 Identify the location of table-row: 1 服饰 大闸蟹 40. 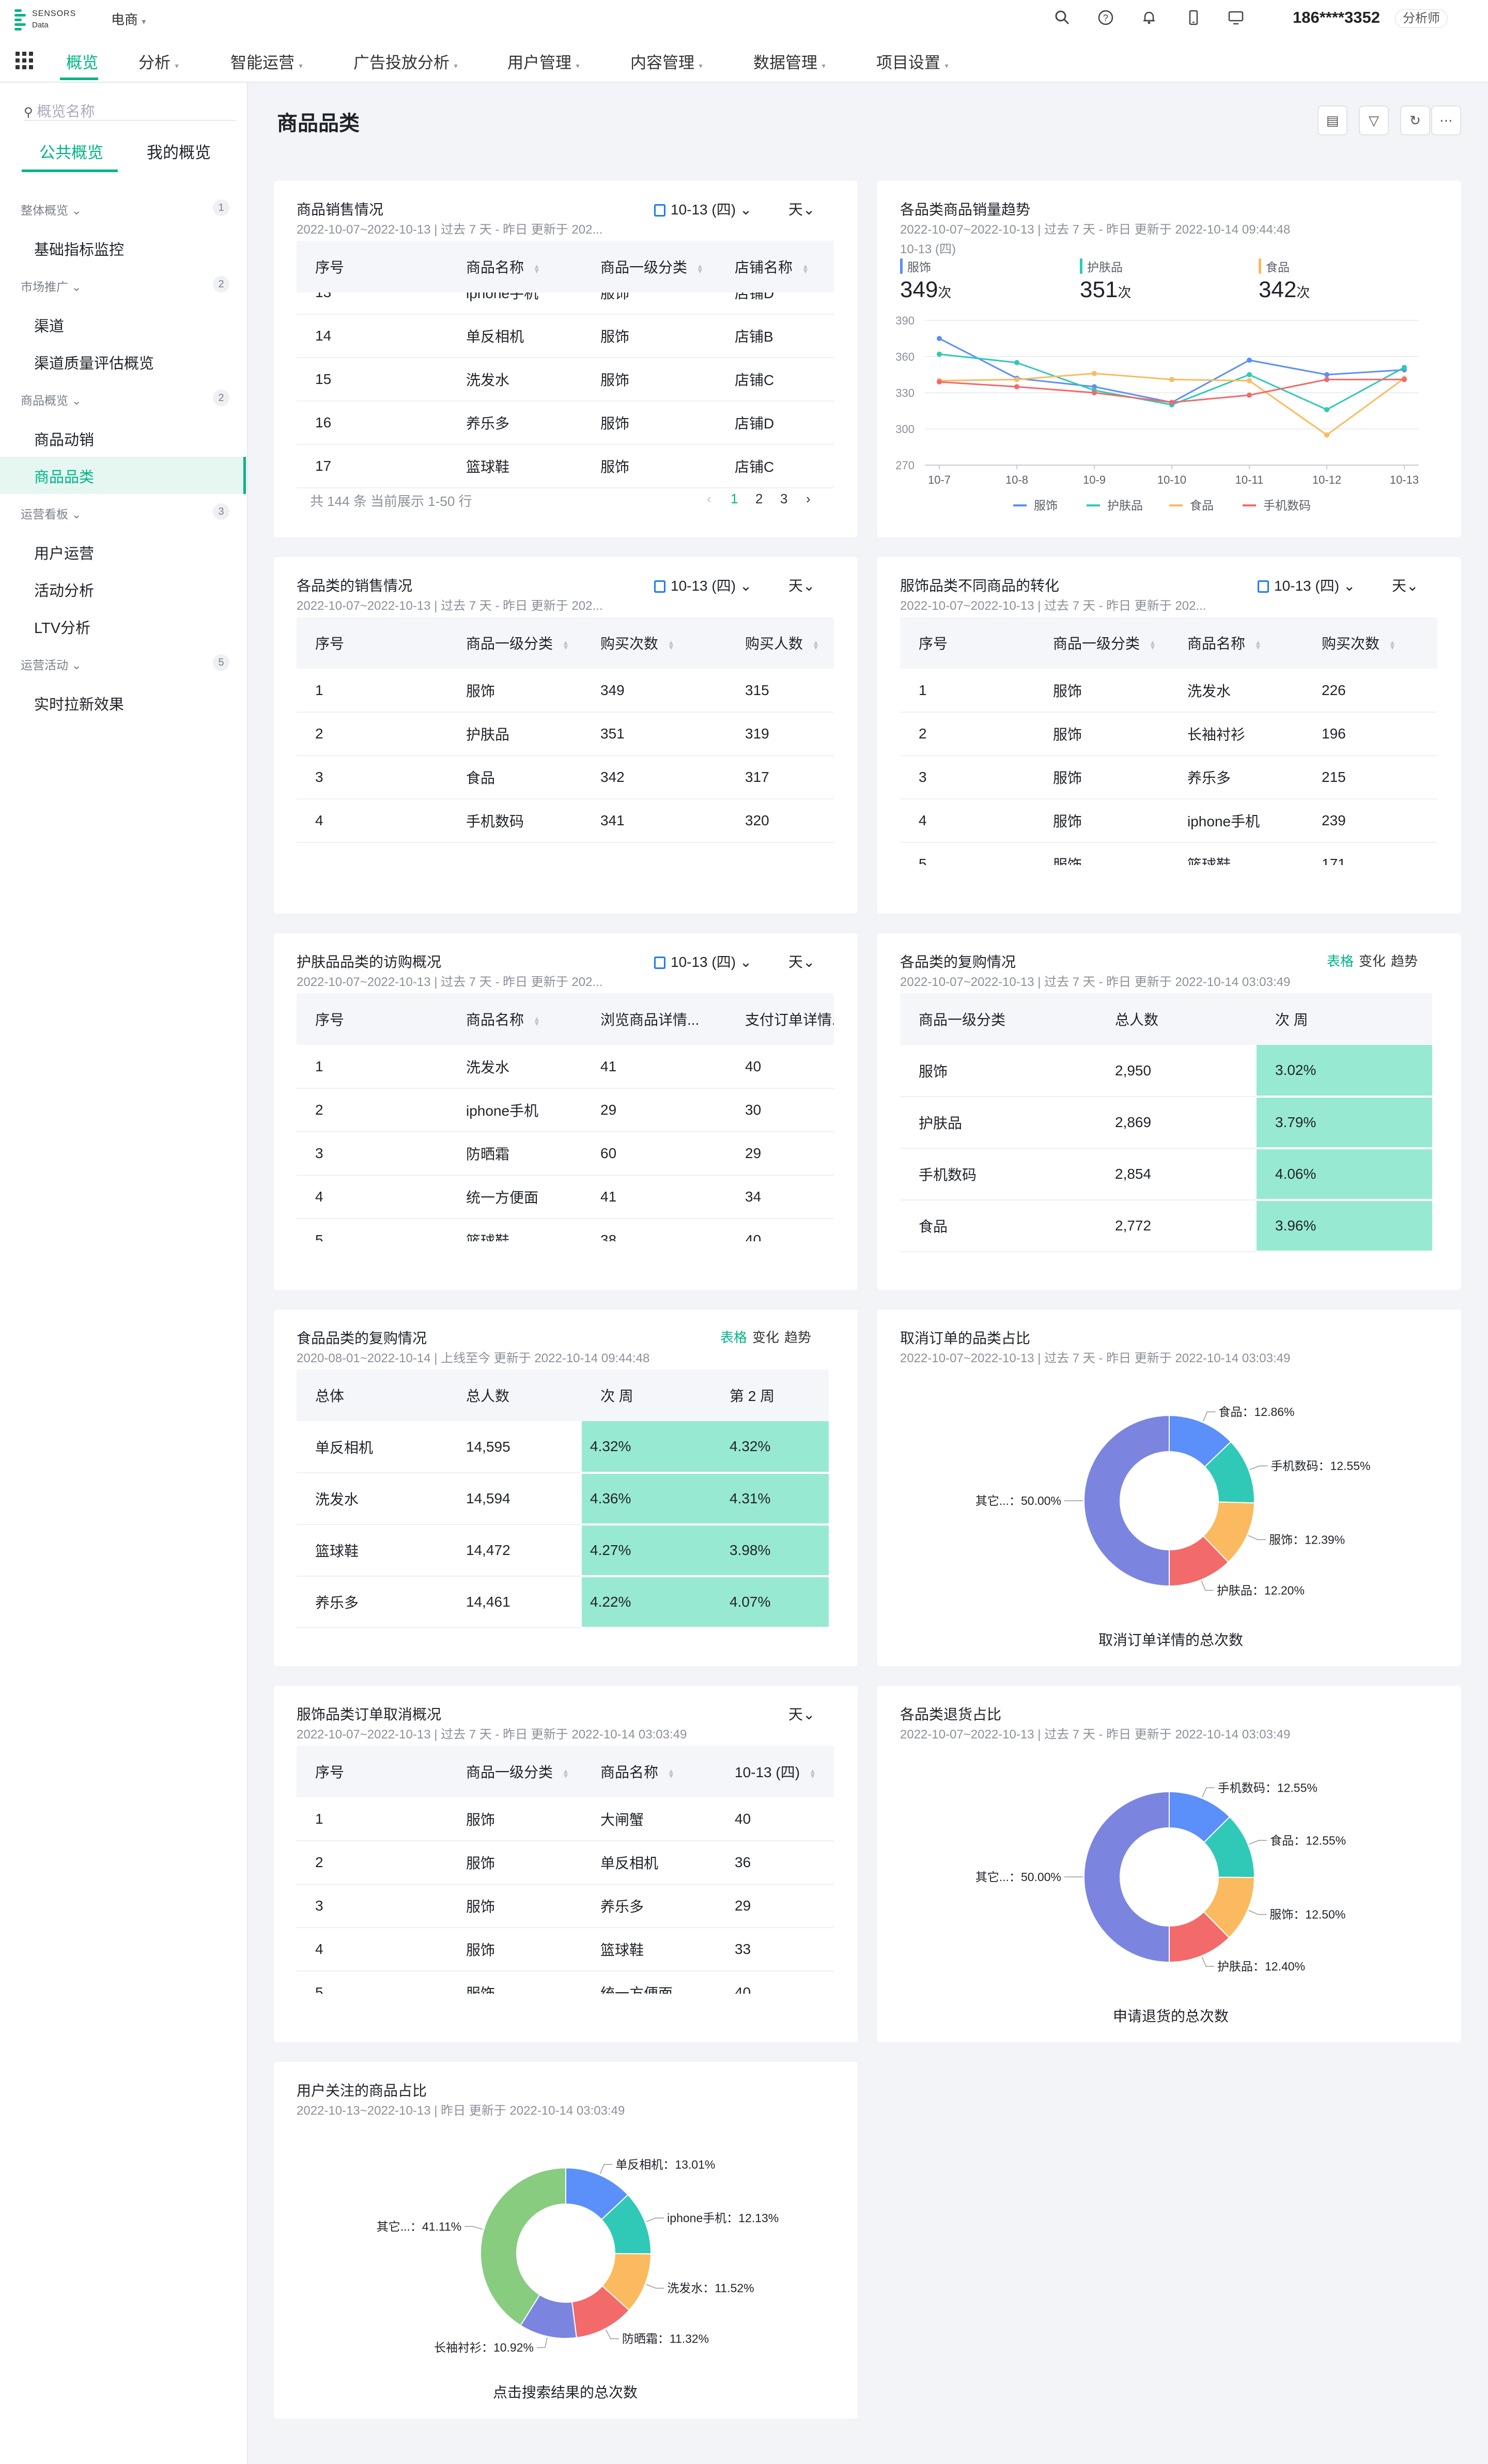
(565, 1819).